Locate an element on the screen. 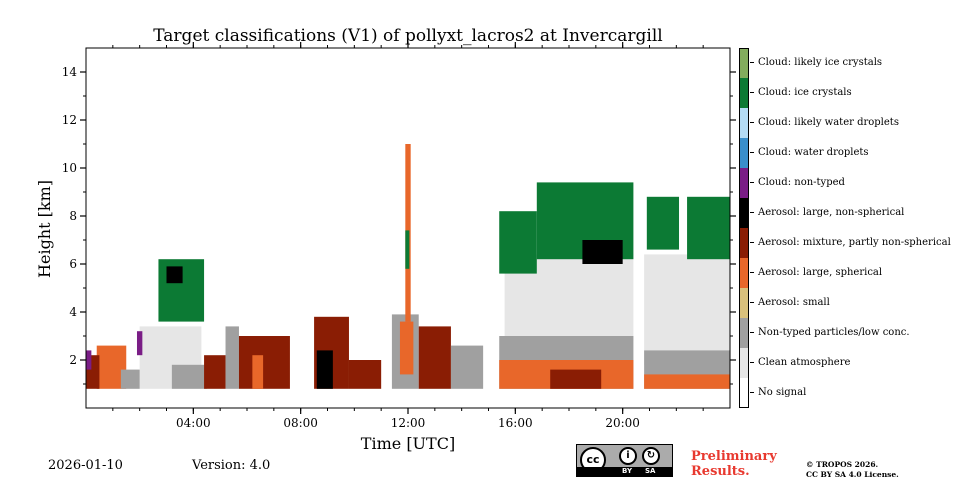  legend-label: Cloud: water droplets is located at coordinates (813, 152).